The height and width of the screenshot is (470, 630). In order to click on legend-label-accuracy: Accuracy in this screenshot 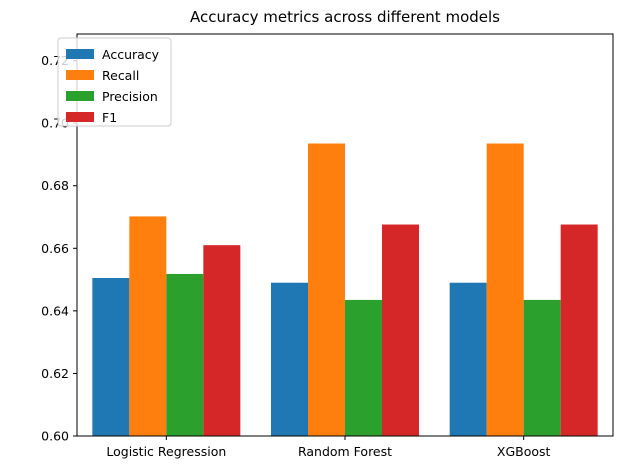, I will do `click(131, 54)`.